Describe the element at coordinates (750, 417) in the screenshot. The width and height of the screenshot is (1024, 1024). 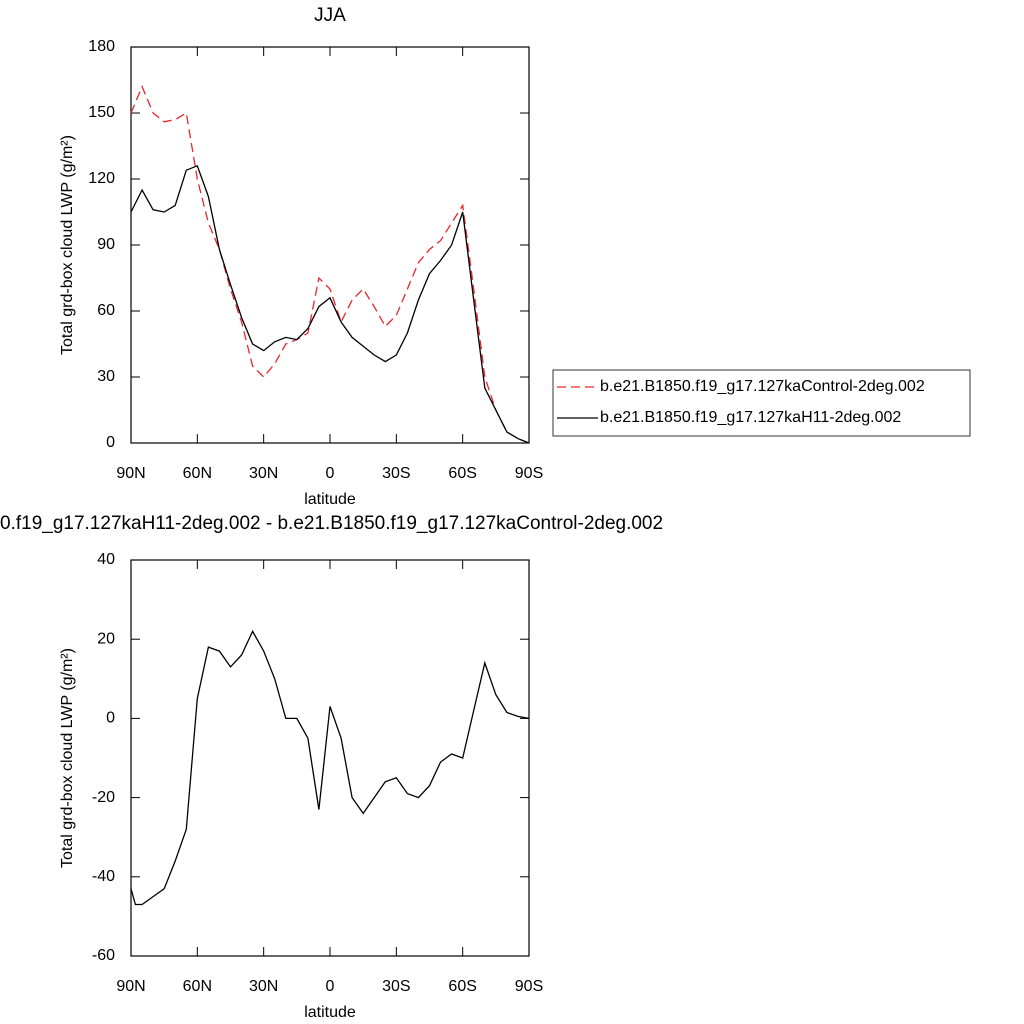
I see `legend-label: b.e21.B1850.f19_g17.127kaH11-2deg.002` at that location.